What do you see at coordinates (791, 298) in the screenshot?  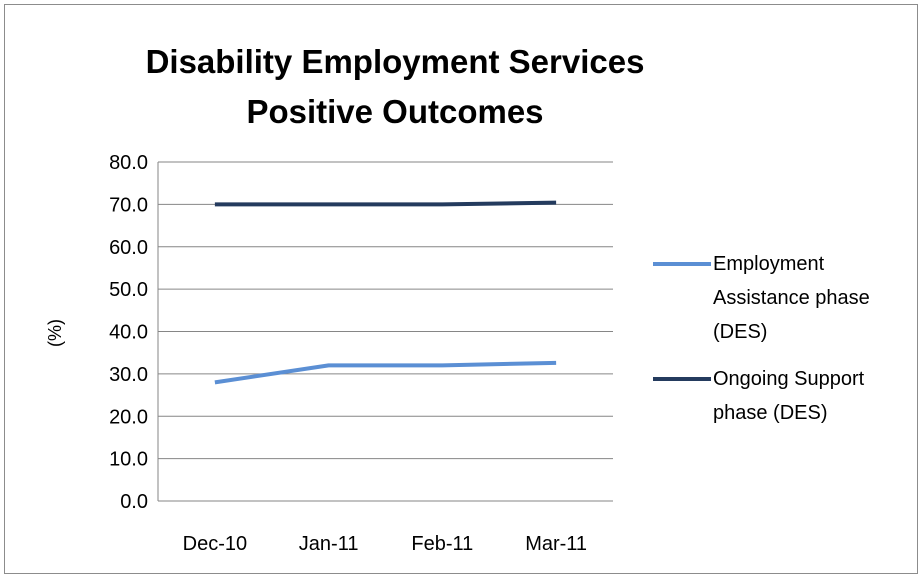 I see `legend-label-1: Assistance phase` at bounding box center [791, 298].